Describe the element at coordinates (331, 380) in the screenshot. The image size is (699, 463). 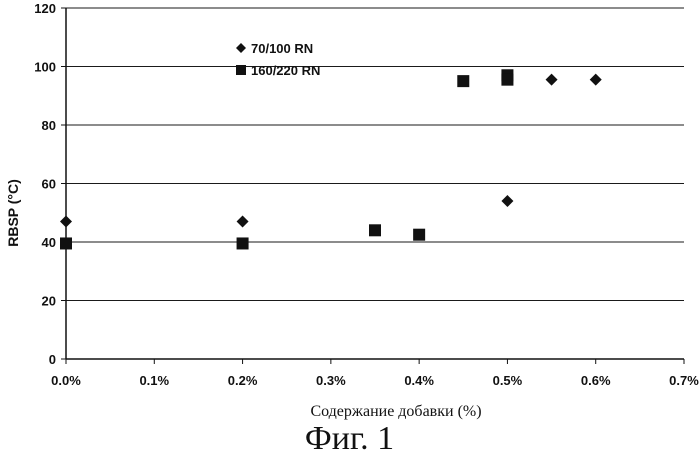
I see `x-tick-label: 0.3%` at that location.